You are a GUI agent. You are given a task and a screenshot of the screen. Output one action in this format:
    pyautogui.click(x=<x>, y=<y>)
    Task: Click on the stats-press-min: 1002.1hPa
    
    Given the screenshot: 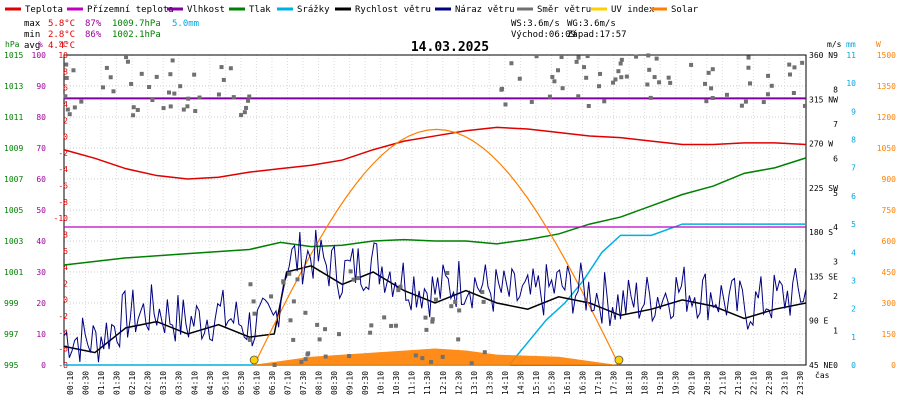 What is the action you would take?
    pyautogui.click(x=136, y=35)
    